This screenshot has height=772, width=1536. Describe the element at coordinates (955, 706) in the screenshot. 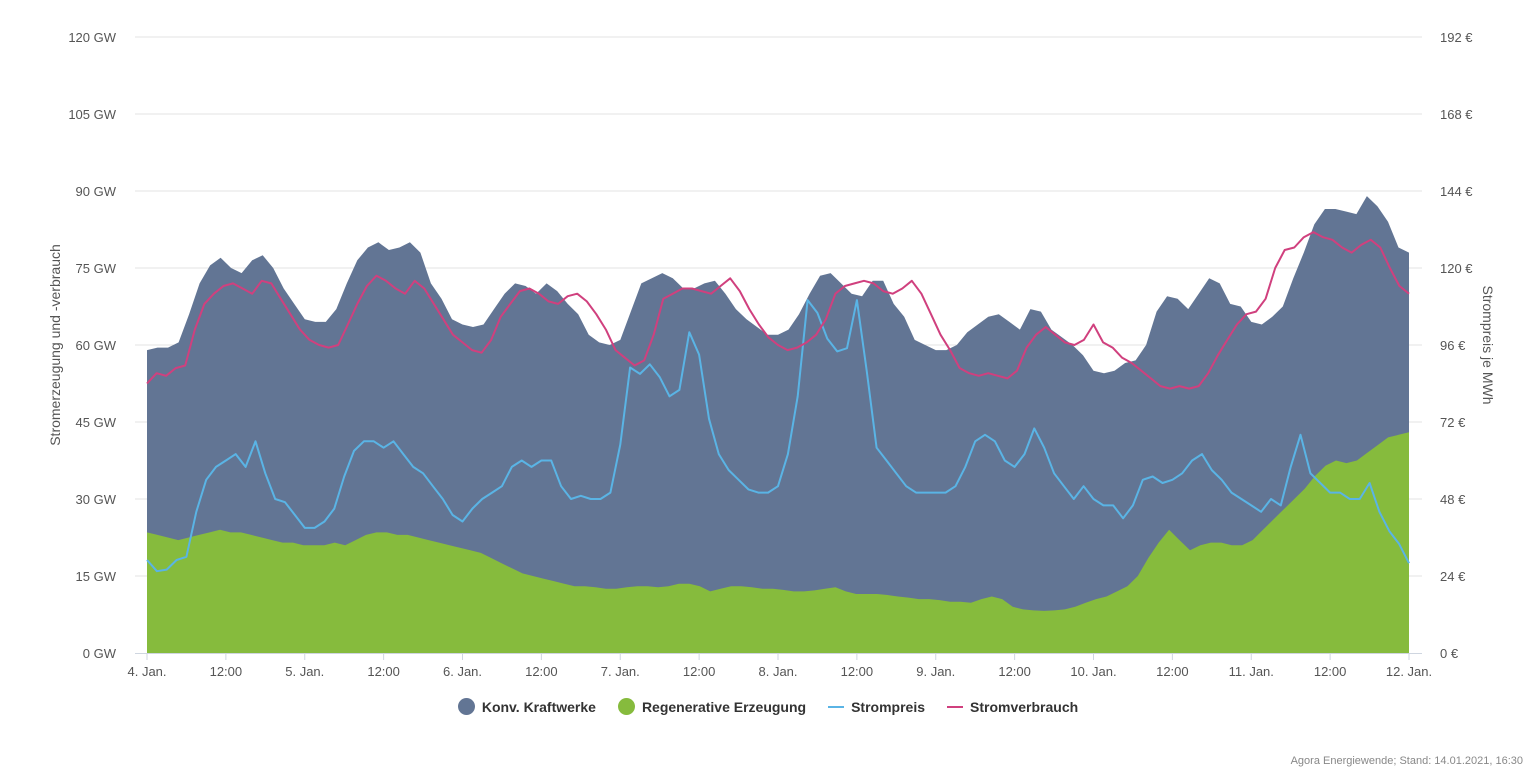

I see `legend-swatch-stromverbrauch` at that location.